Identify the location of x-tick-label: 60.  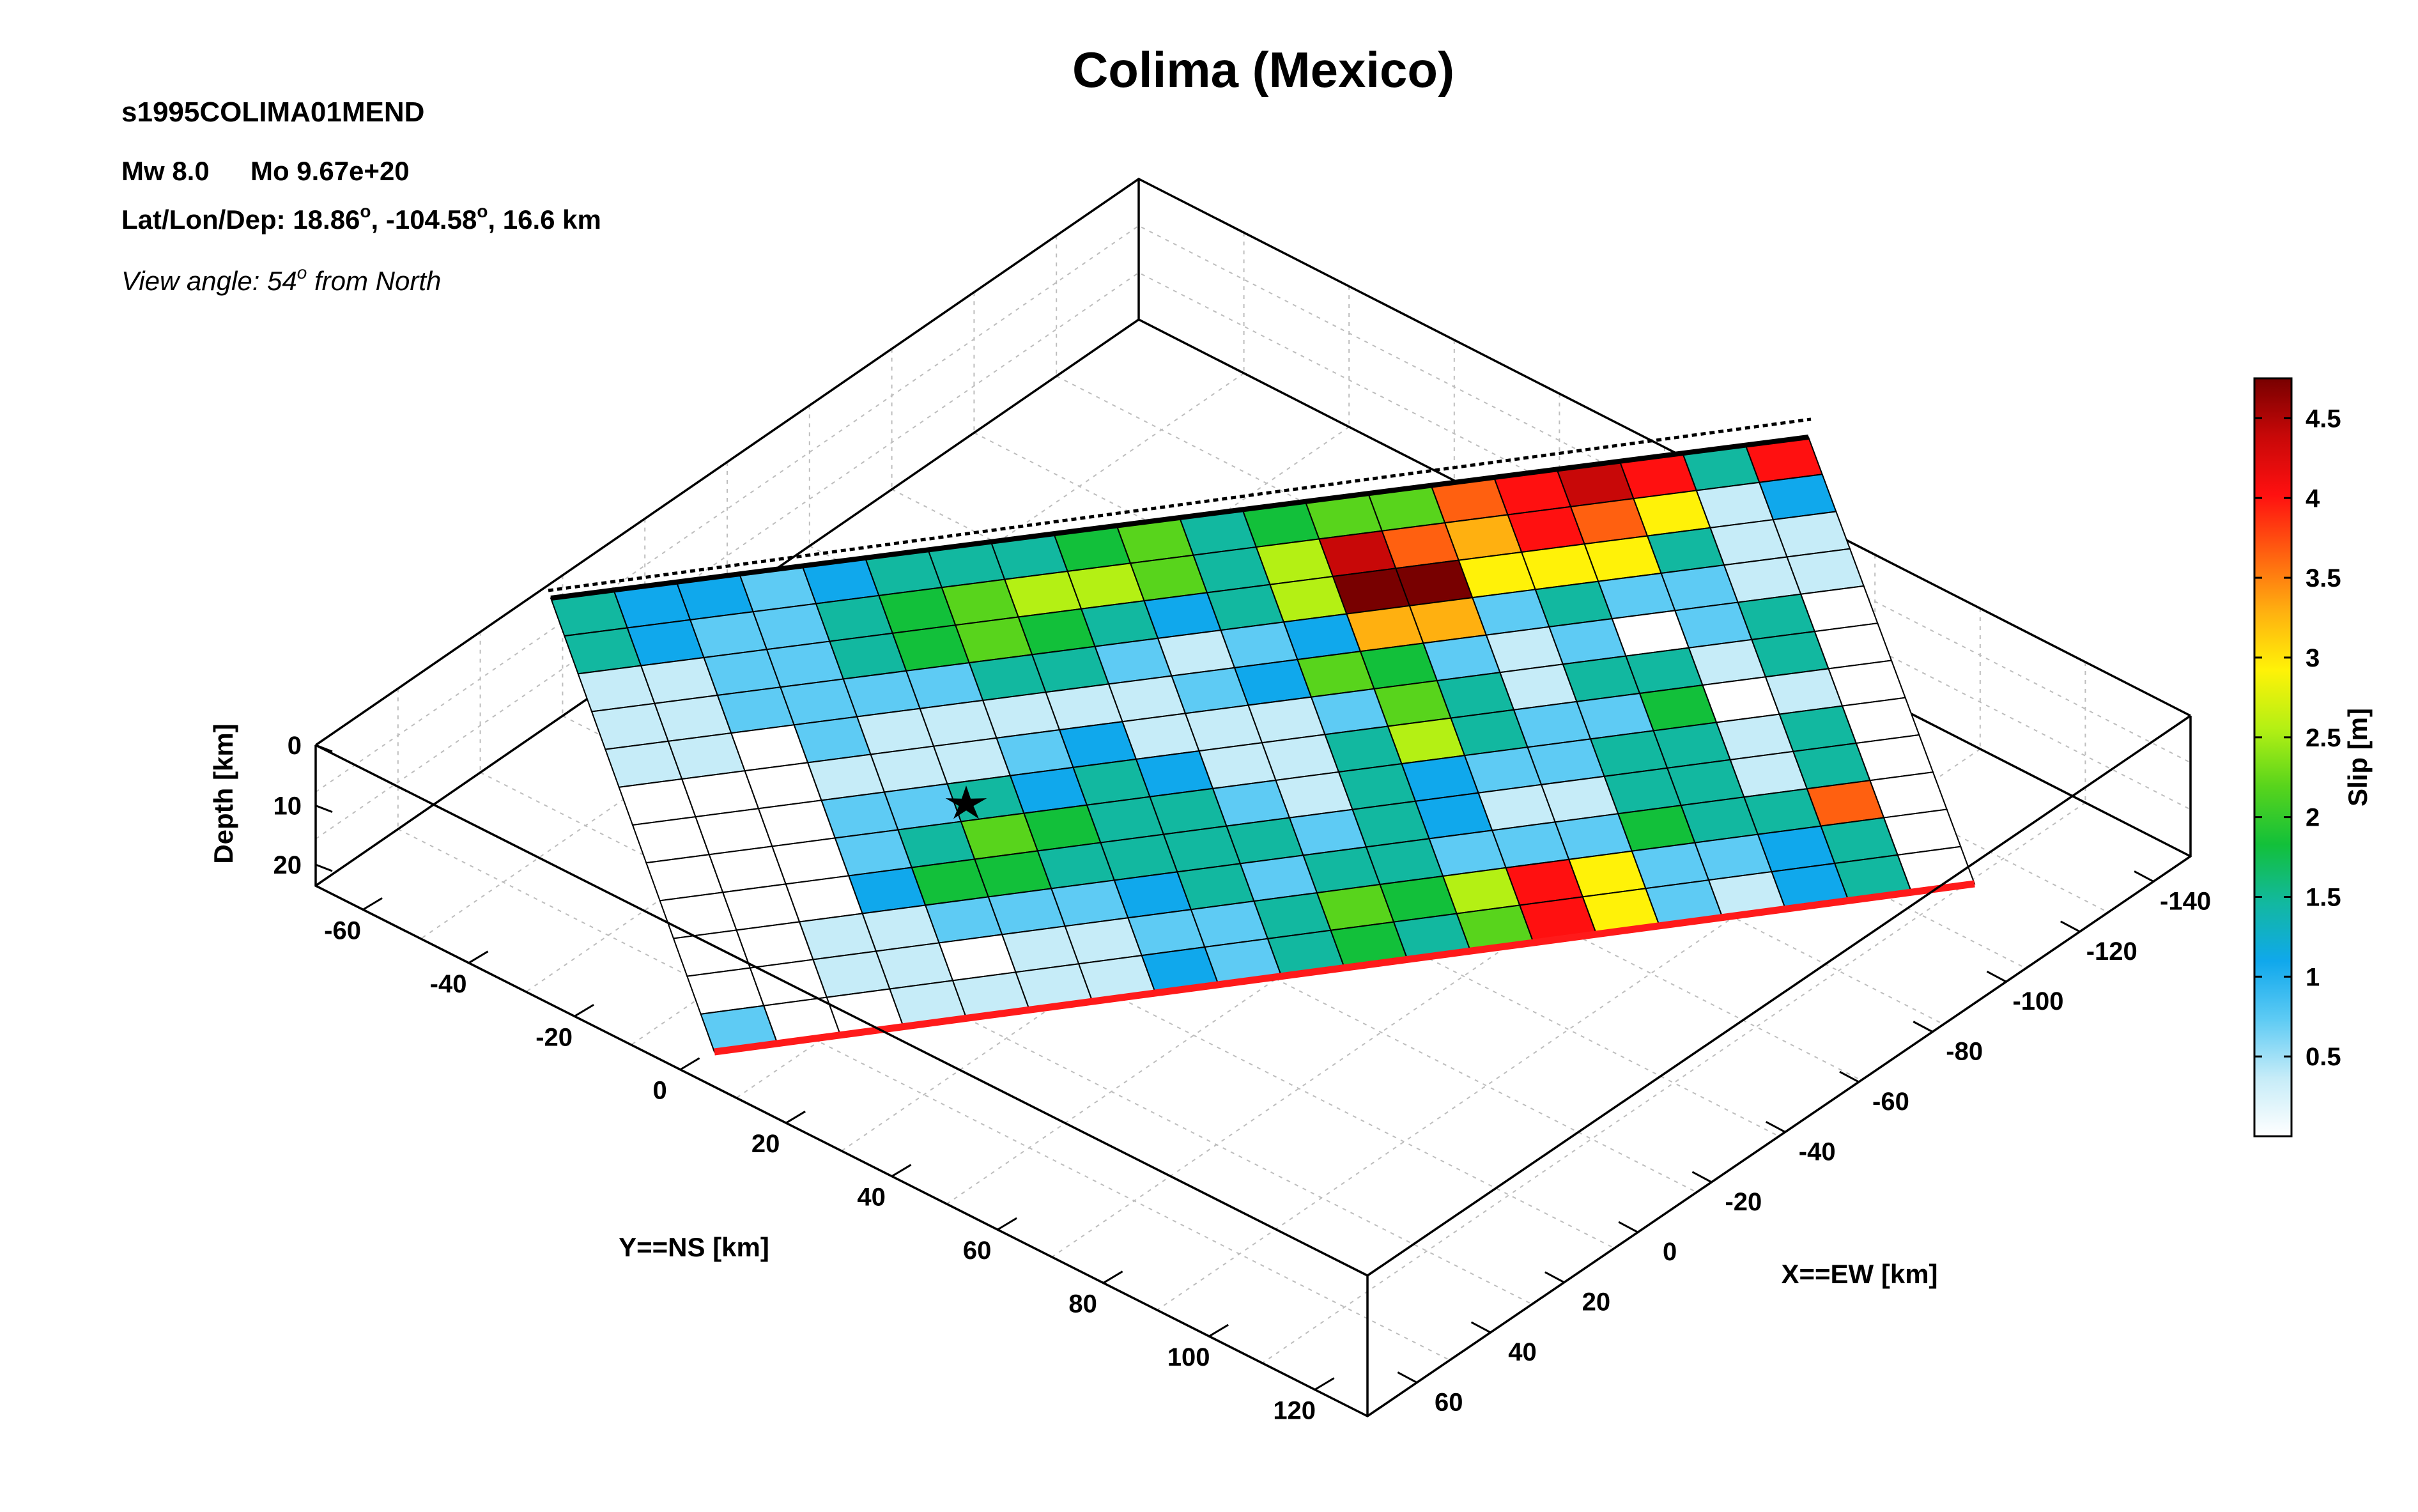
(1449, 1402).